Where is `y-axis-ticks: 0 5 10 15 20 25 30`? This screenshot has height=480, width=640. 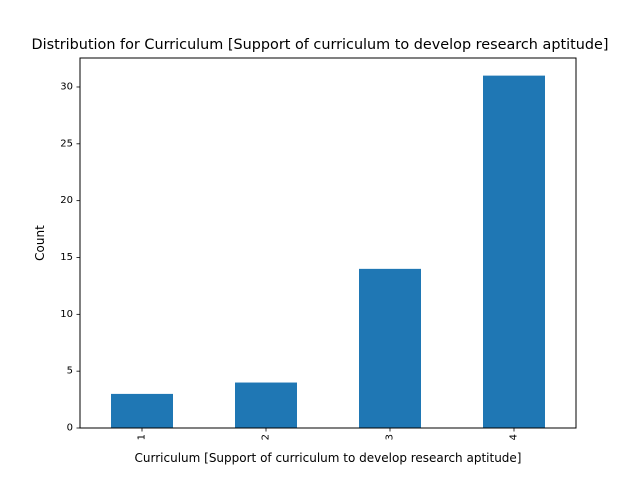
y-axis-ticks: 0 5 10 15 20 25 30 is located at coordinates (70, 257).